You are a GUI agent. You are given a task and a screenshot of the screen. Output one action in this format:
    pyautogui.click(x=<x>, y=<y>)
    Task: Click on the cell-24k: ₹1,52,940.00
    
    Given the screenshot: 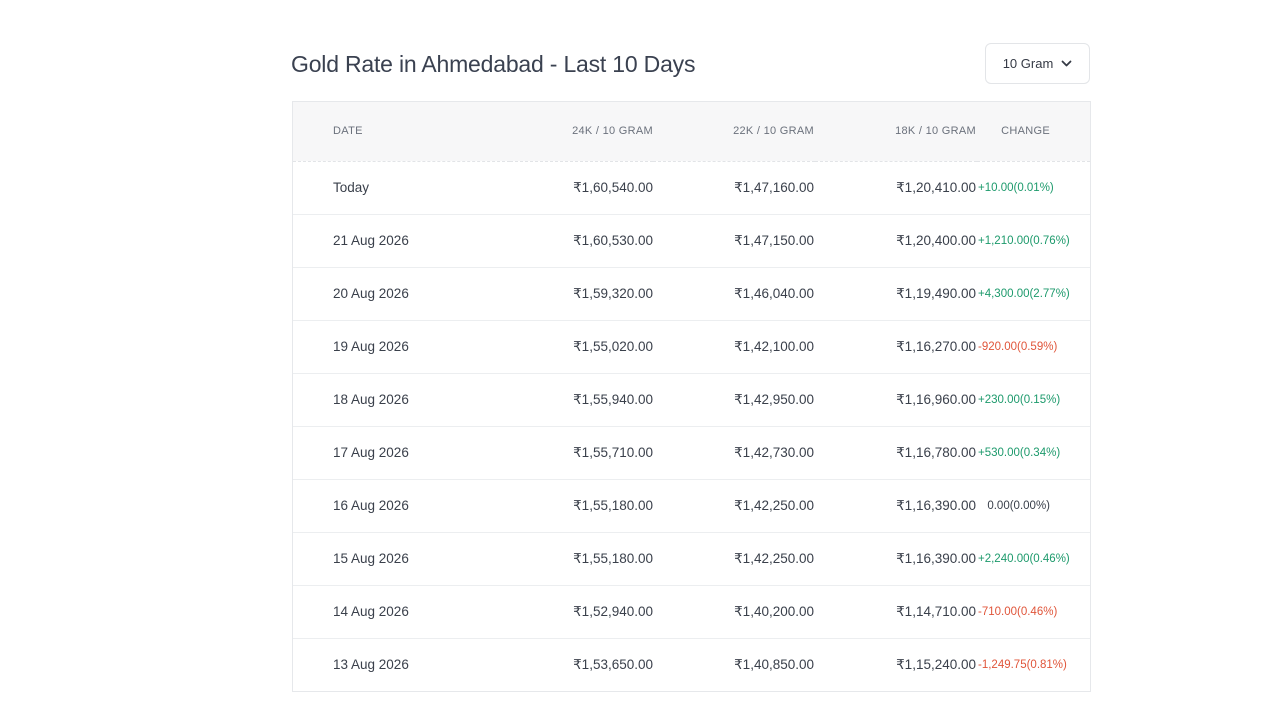 What is the action you would take?
    pyautogui.click(x=581, y=611)
    